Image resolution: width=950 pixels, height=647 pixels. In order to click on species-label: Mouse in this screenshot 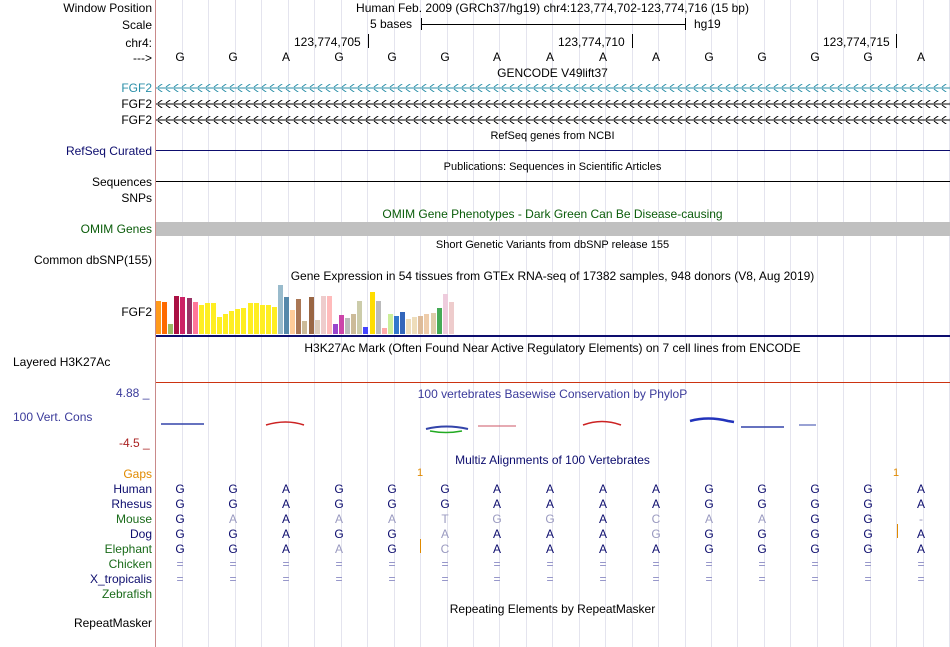, I will do `click(133, 519)`.